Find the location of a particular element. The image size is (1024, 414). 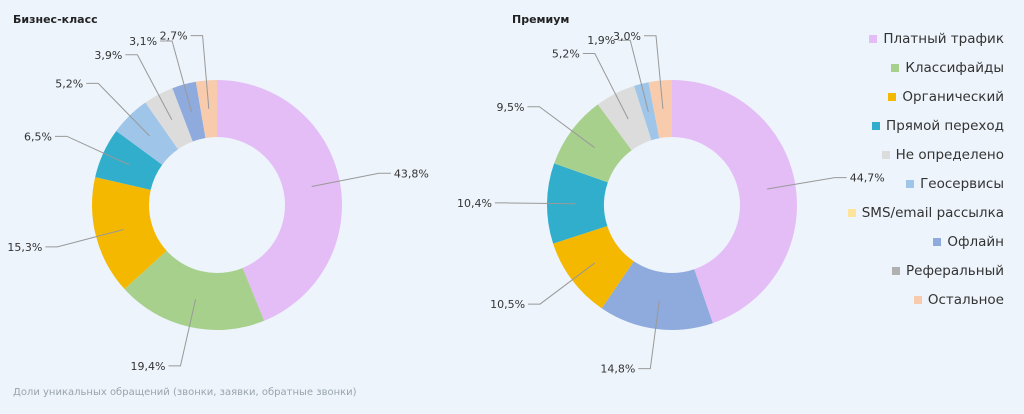

legend-item: Прямой переход is located at coordinates (926, 125).